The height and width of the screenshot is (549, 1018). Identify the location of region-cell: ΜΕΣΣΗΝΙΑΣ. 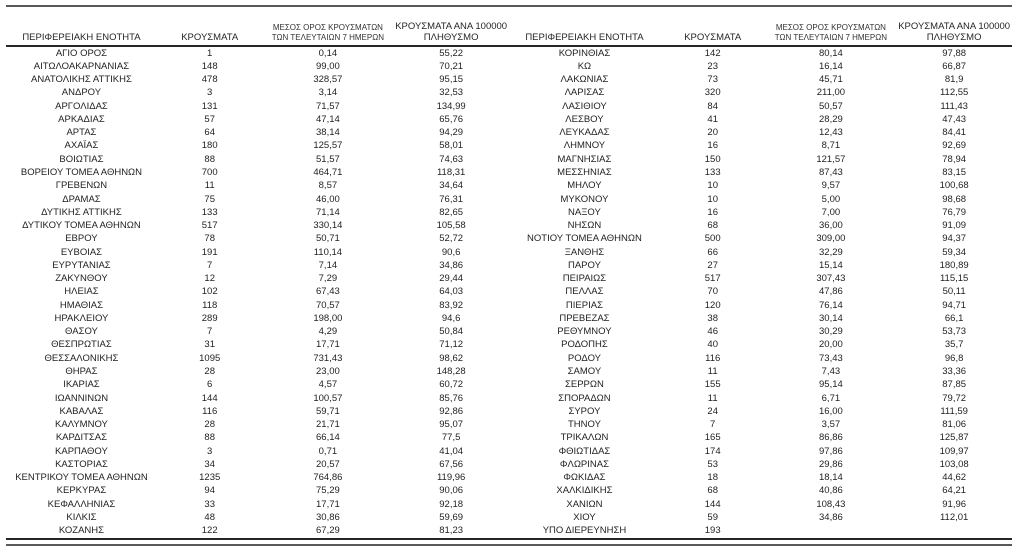
(584, 173).